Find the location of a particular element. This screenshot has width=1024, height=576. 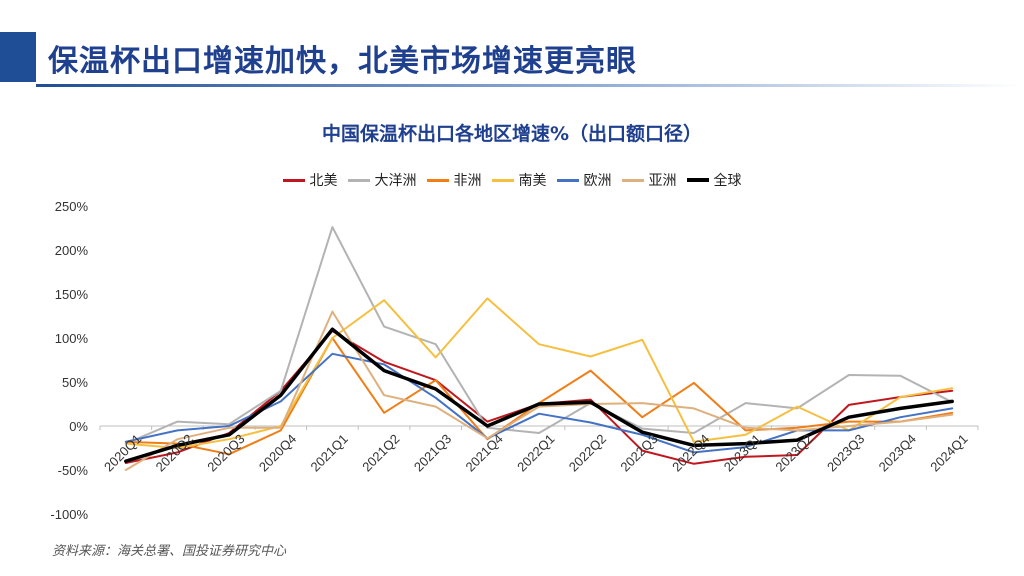

x-tick-label: 2023Q3 is located at coordinates (845, 452).